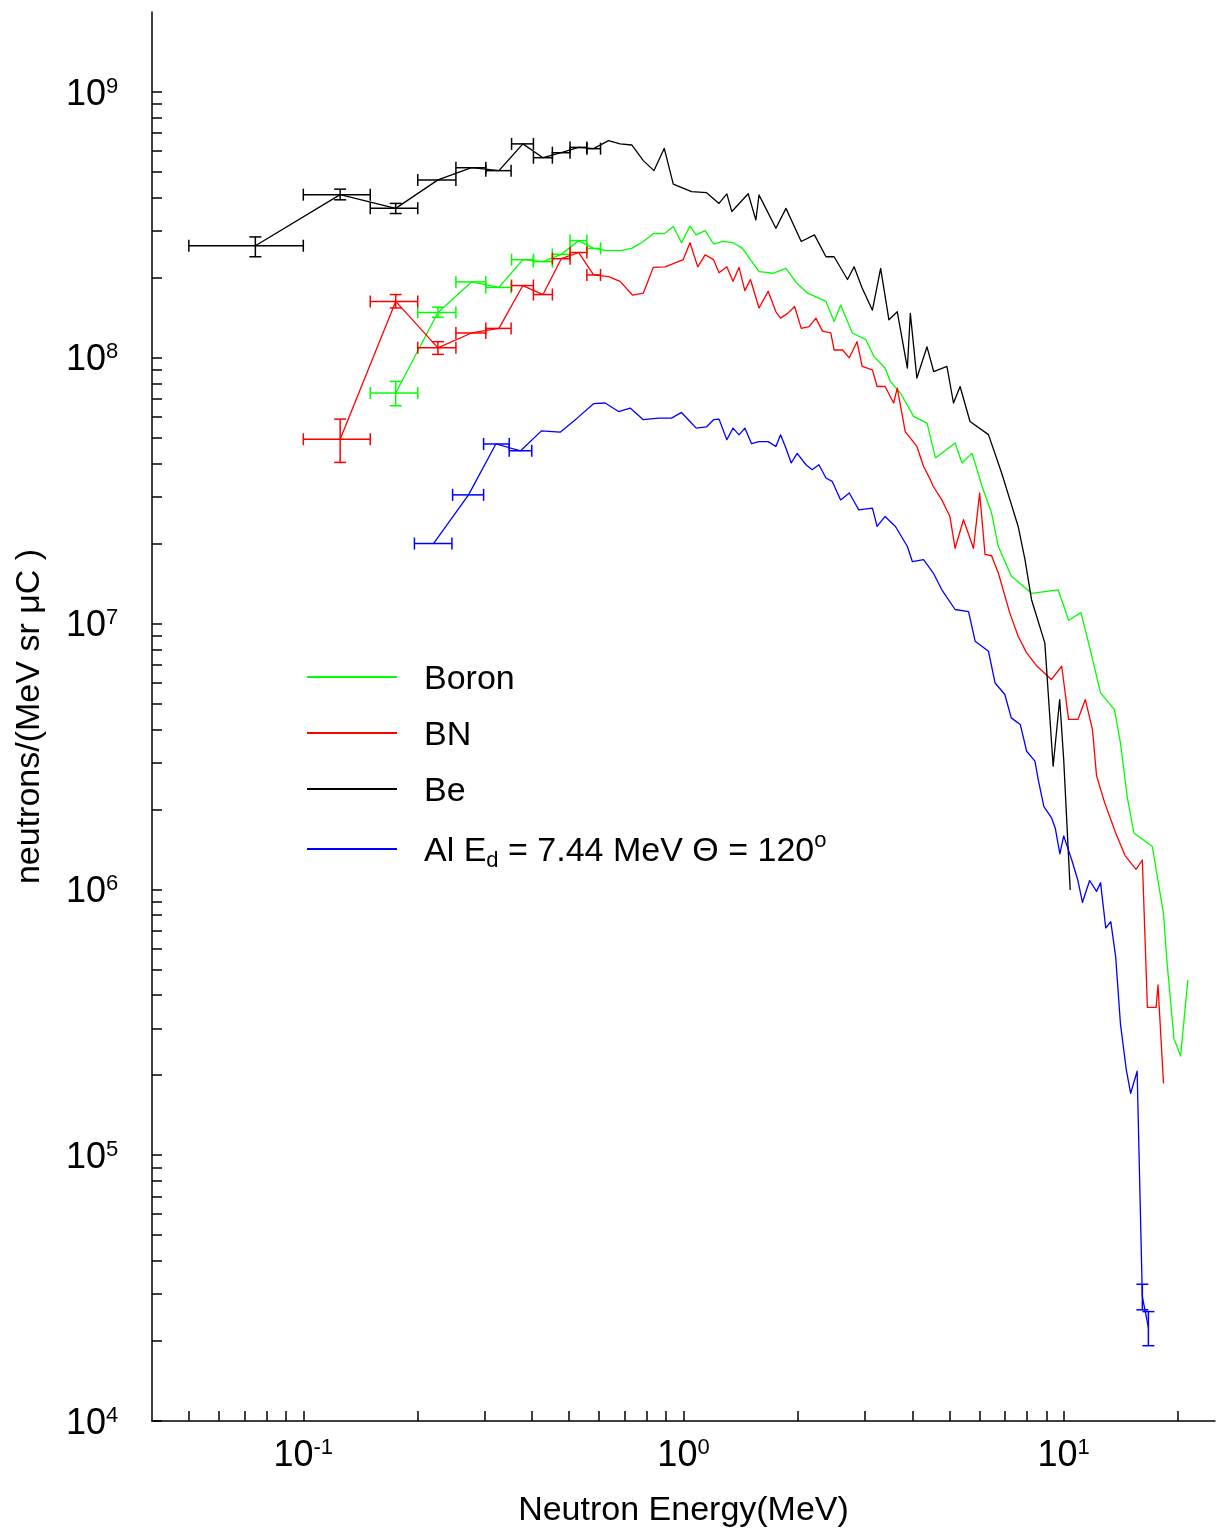 This screenshot has height=1530, width=1217. What do you see at coordinates (469, 677) in the screenshot?
I see `legend-label: Boron` at bounding box center [469, 677].